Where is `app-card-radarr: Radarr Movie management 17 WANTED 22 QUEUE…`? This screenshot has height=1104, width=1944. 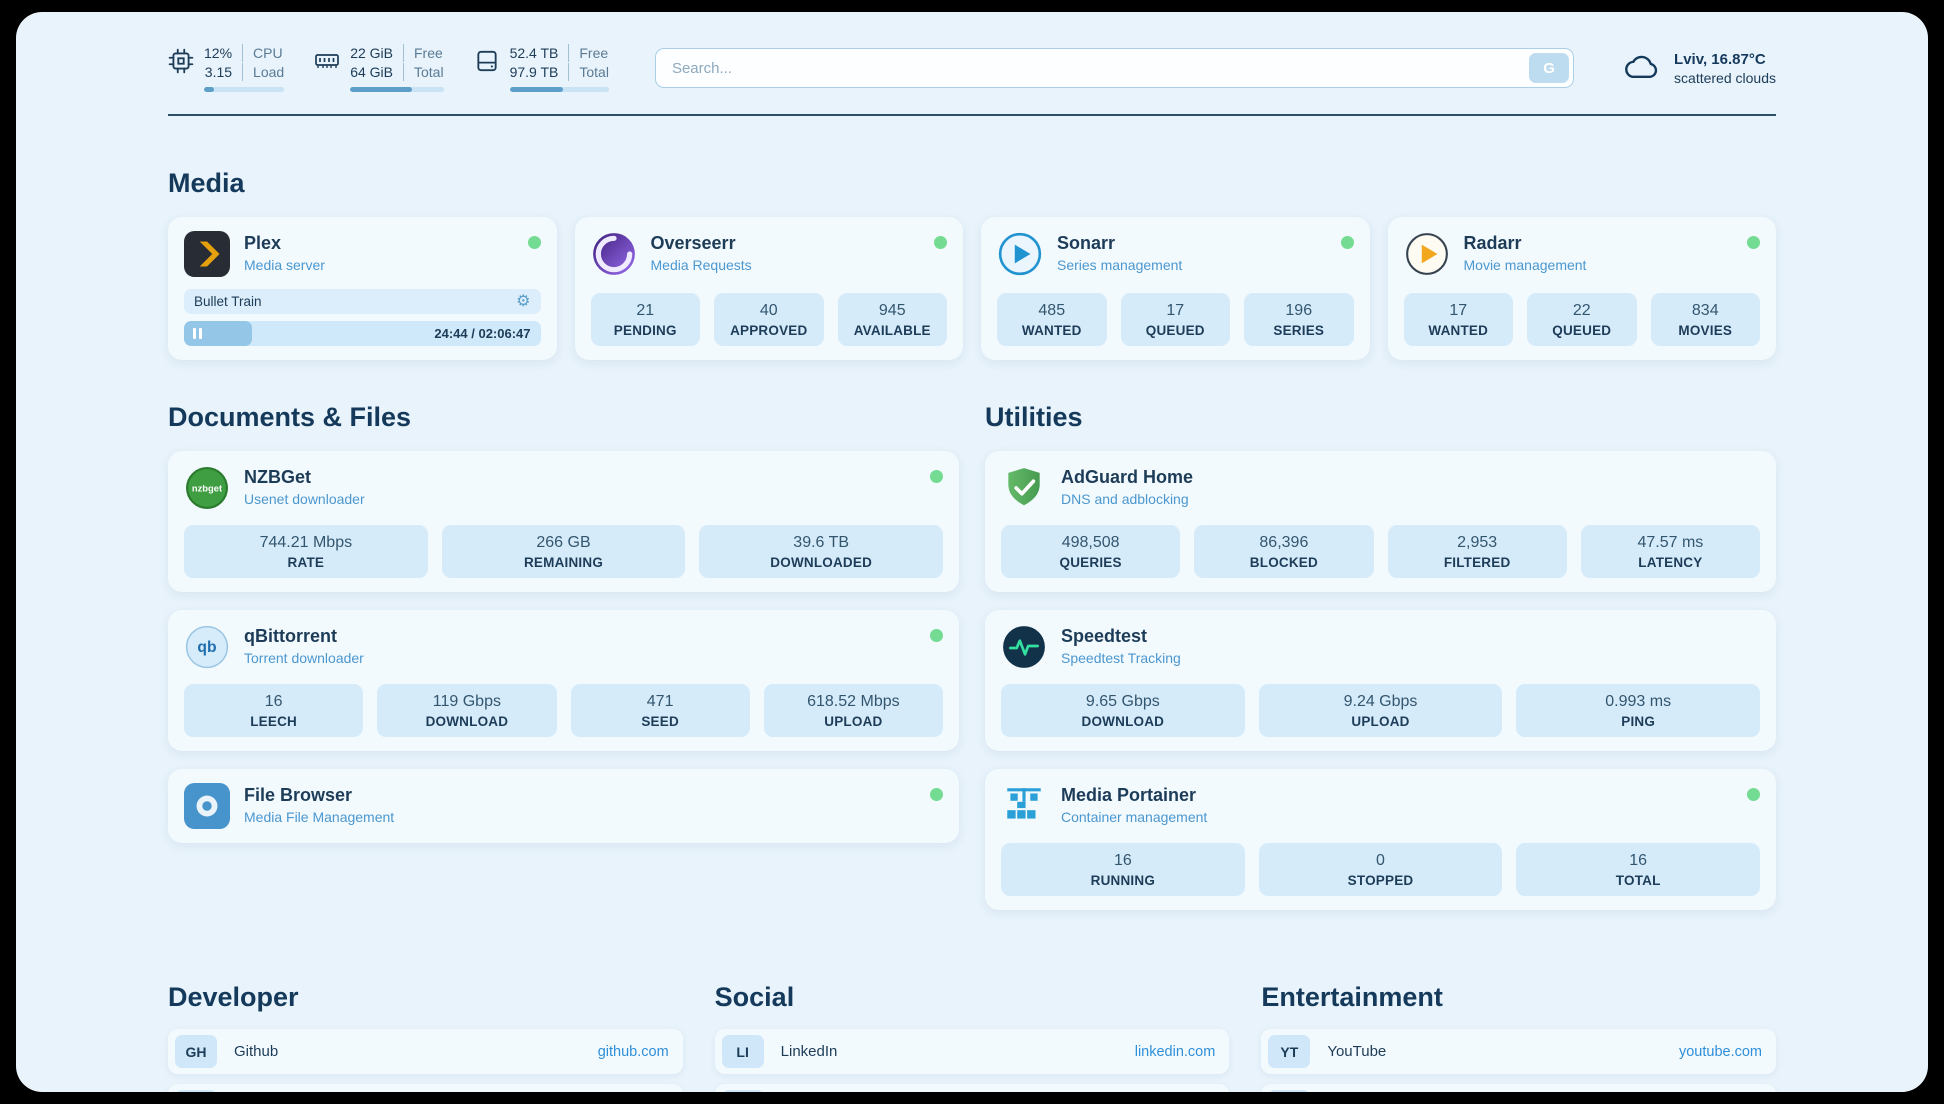
app-card-radarr: Radarr Movie management 17 WANTED 22 QUEUE… is located at coordinates (1581, 288).